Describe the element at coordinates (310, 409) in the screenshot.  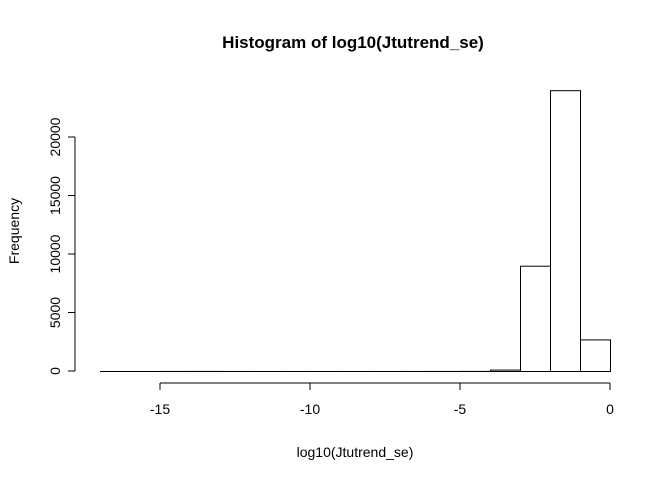
I see `x-tick-label: -10` at that location.